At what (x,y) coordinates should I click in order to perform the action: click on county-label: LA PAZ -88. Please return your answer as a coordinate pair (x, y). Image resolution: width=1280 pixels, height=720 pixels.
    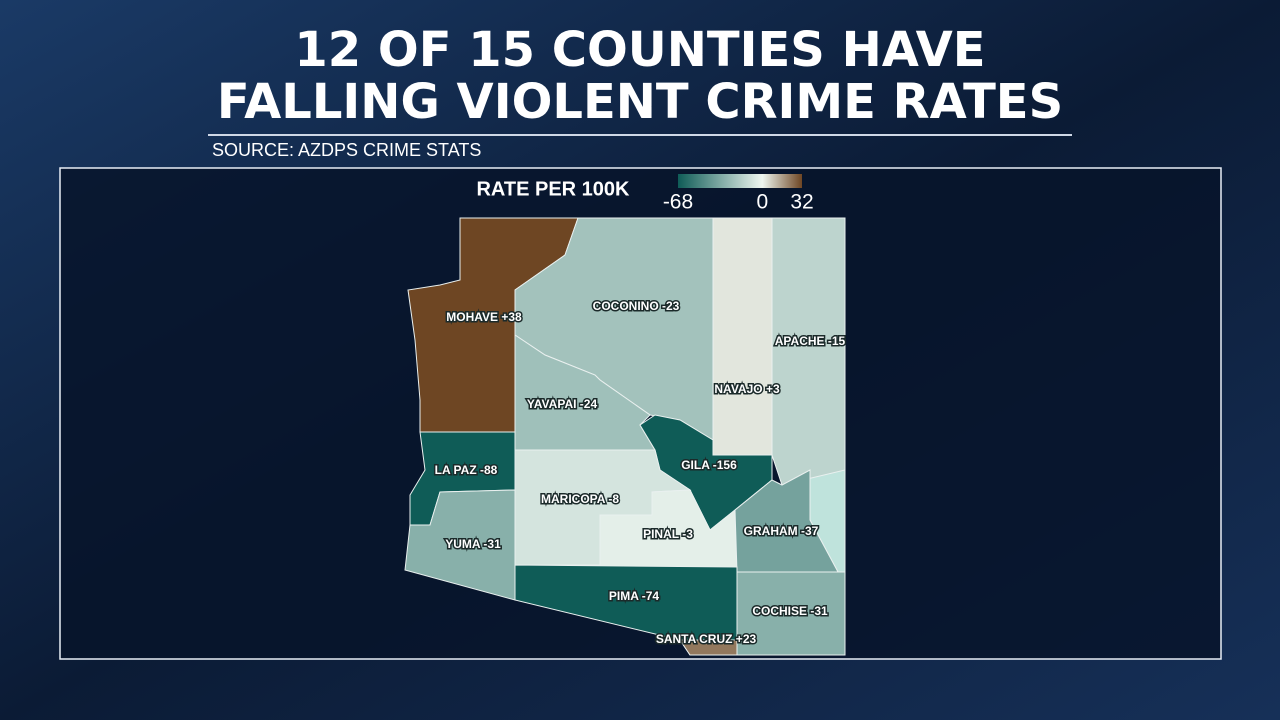
    Looking at the image, I should click on (466, 470).